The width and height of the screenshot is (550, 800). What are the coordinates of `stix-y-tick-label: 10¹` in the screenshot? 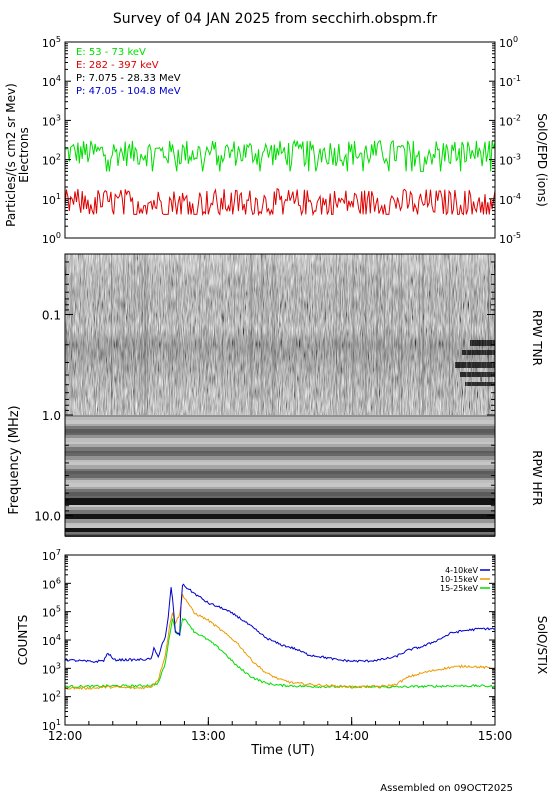 It's located at (51, 725).